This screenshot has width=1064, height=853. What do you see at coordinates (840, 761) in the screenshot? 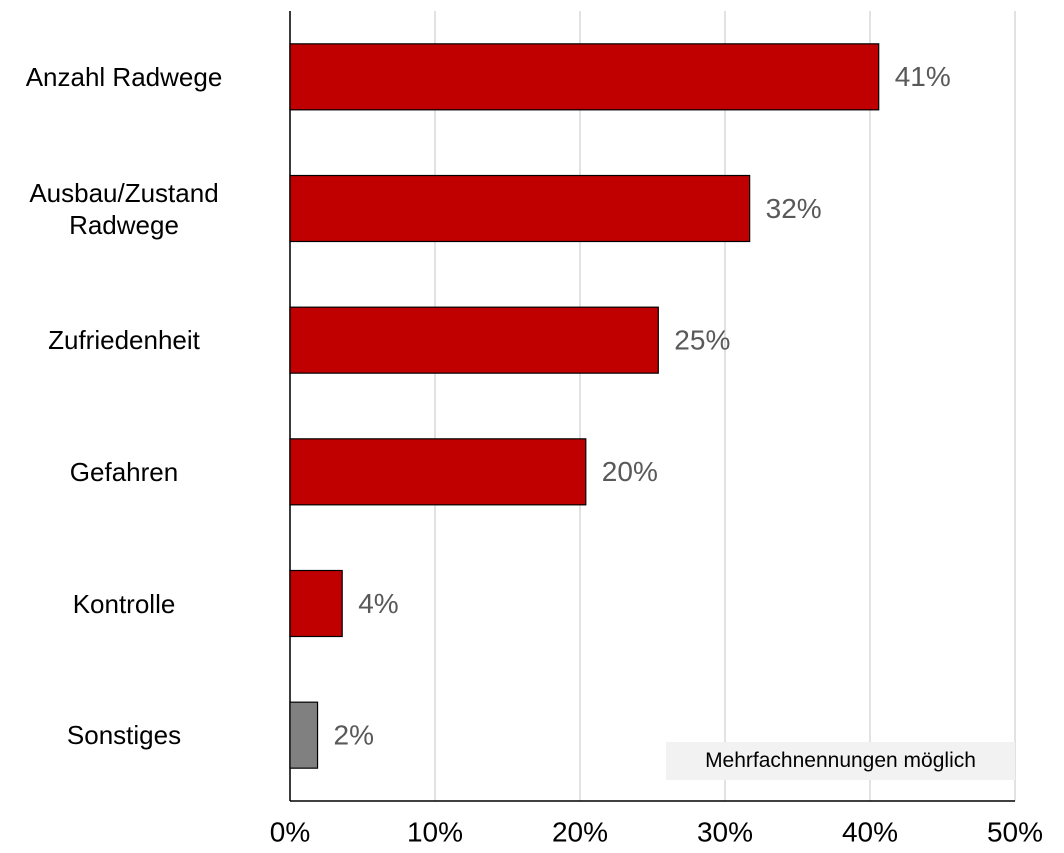
I see `annotation: Mehrfachnennungen möglich` at bounding box center [840, 761].